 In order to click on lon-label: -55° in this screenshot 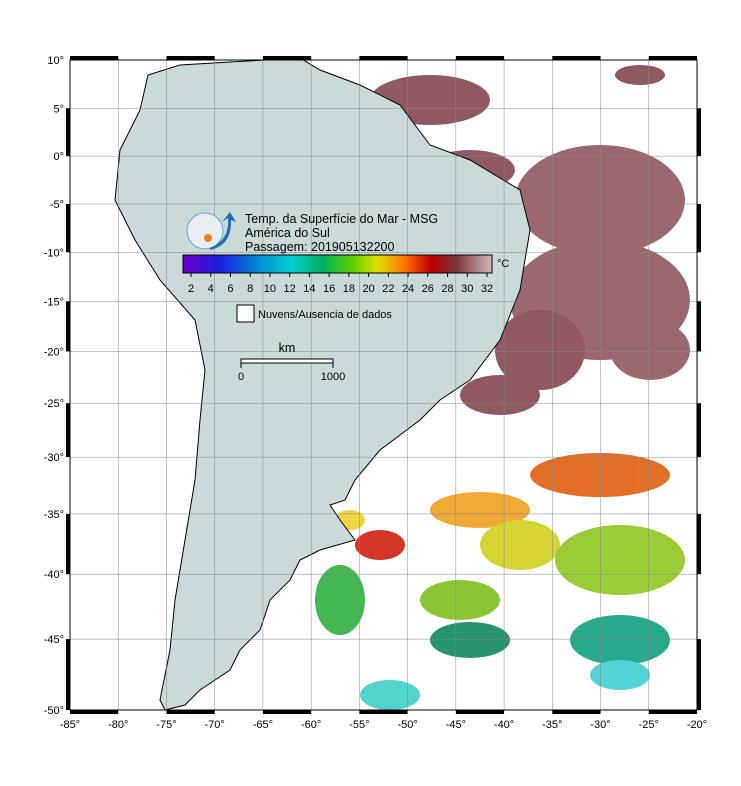, I will do `click(359, 725)`.